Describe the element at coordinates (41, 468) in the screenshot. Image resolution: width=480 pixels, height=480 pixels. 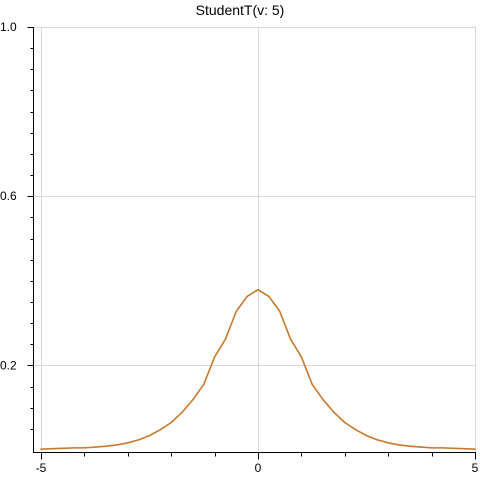
I see `x-tick-label: -5` at that location.